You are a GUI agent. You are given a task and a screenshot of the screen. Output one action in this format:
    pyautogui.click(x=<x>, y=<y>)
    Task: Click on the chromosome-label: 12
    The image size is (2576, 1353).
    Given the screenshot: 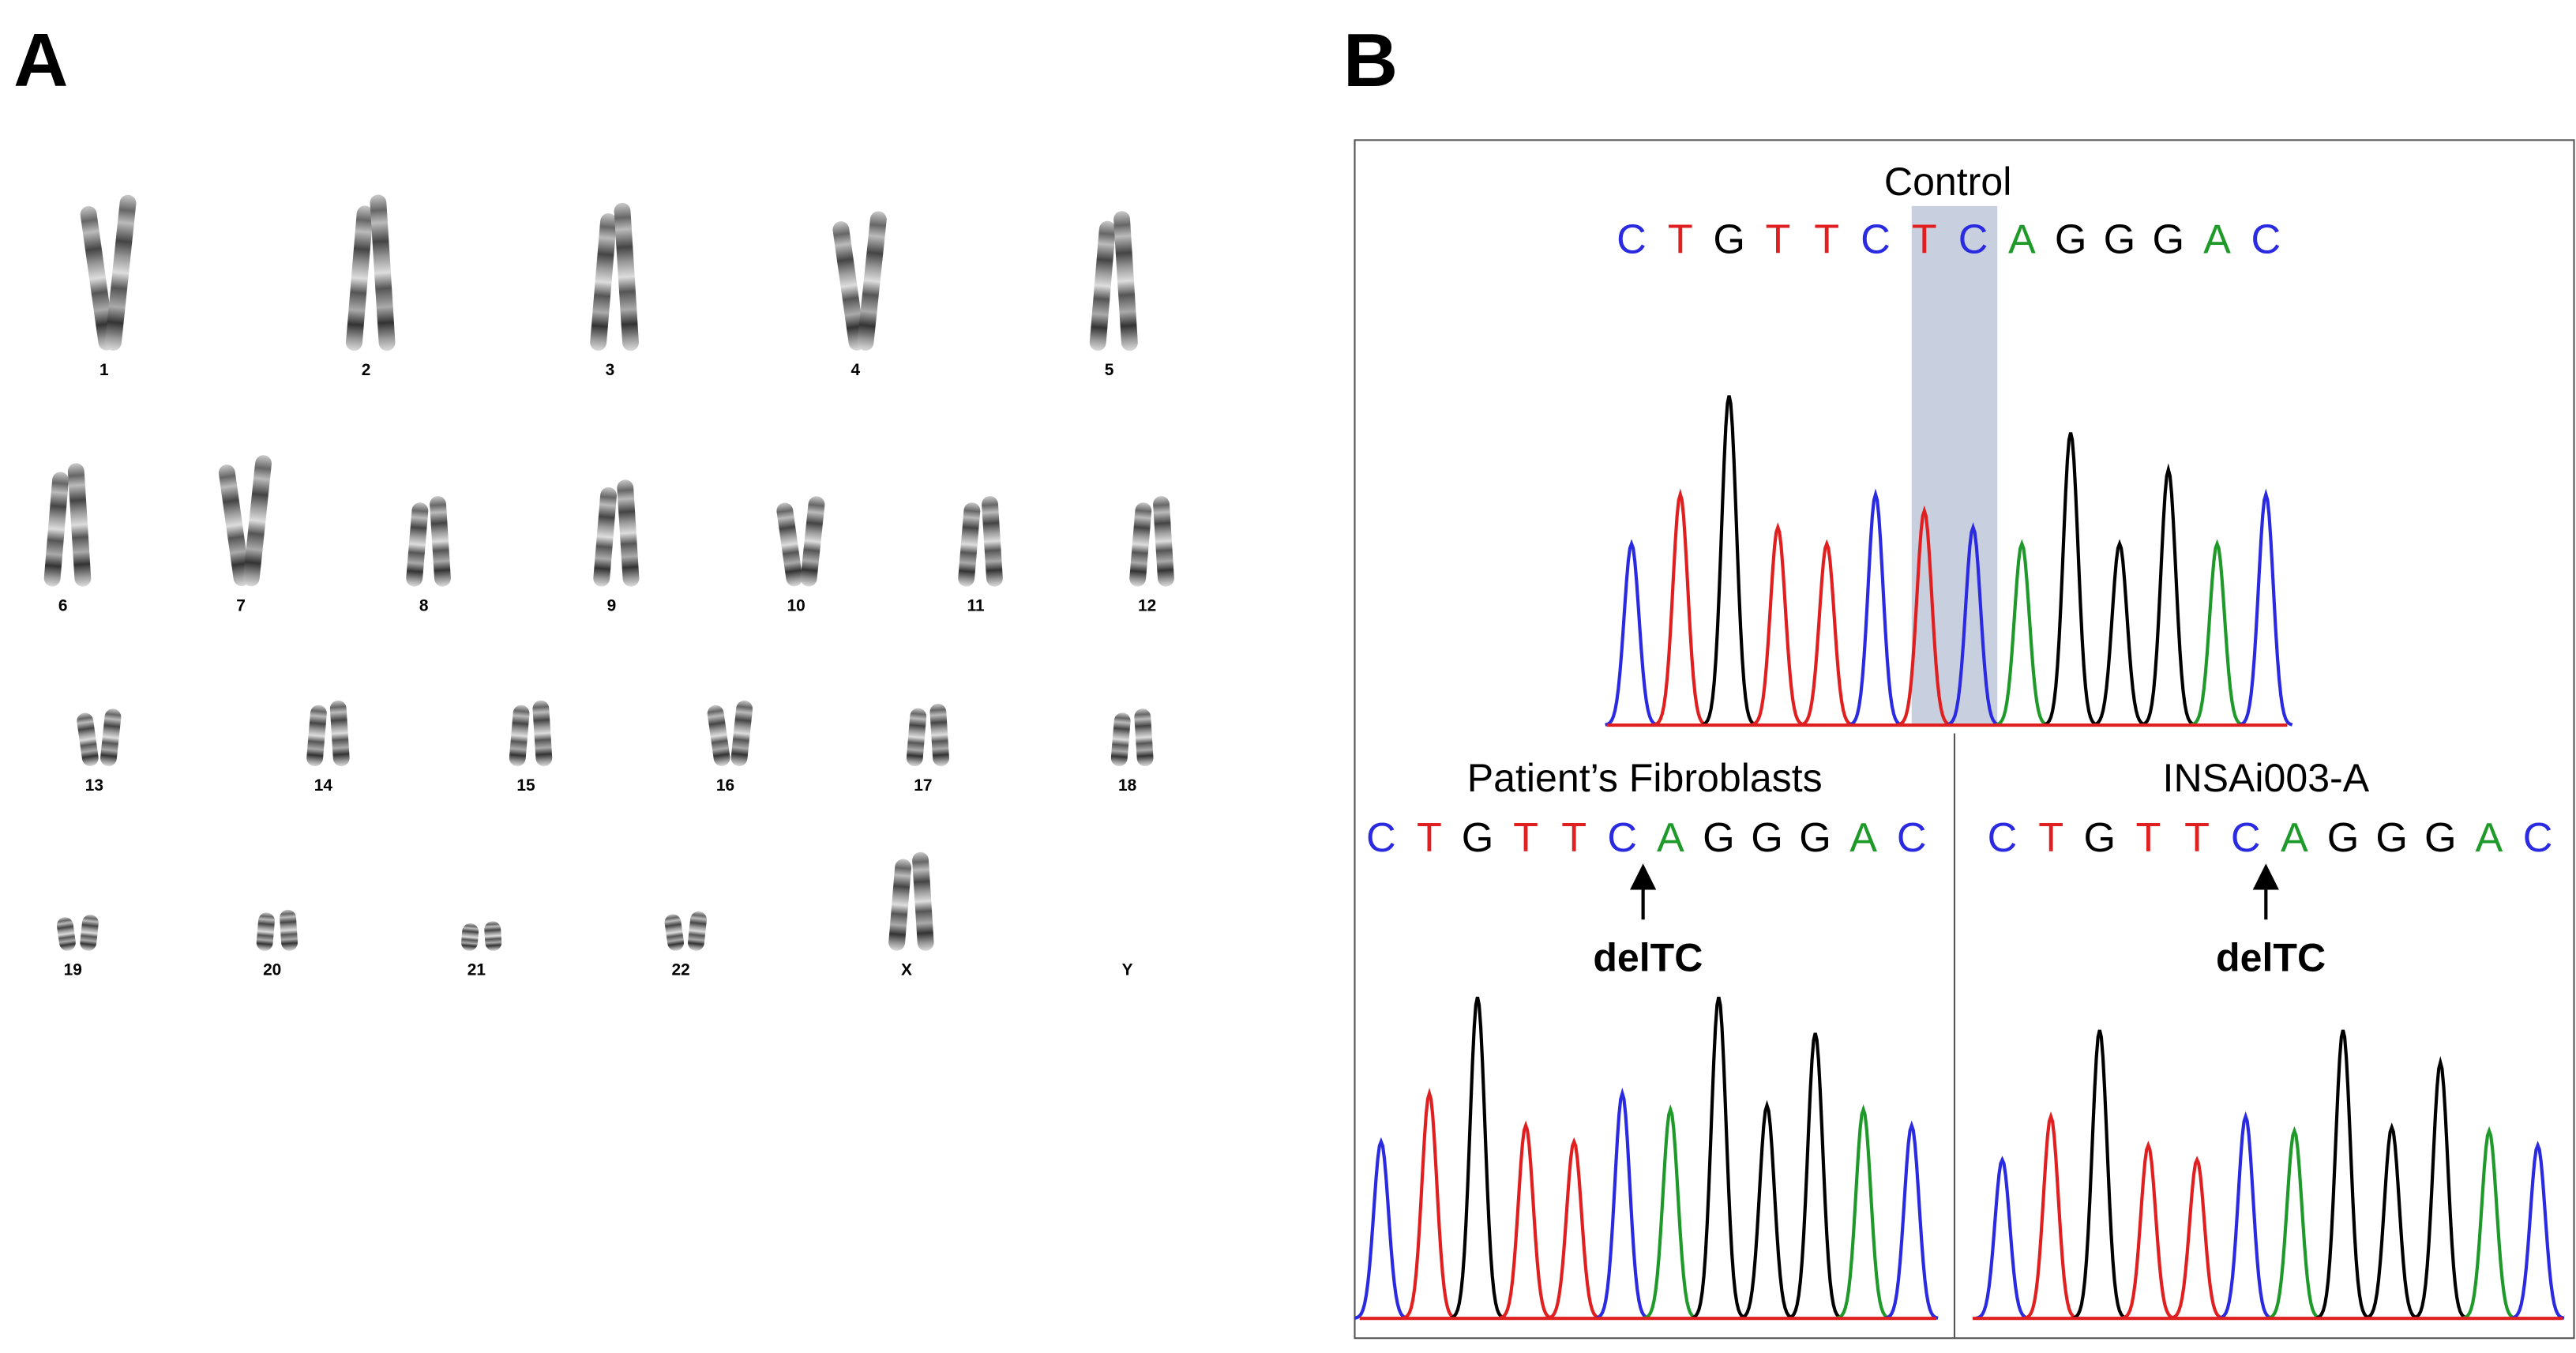 What is the action you would take?
    pyautogui.click(x=1147, y=605)
    